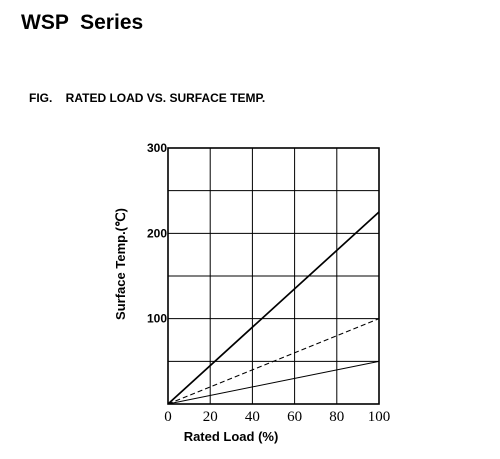  Describe the element at coordinates (294, 417) in the screenshot. I see `x-tick-label: 60` at that location.